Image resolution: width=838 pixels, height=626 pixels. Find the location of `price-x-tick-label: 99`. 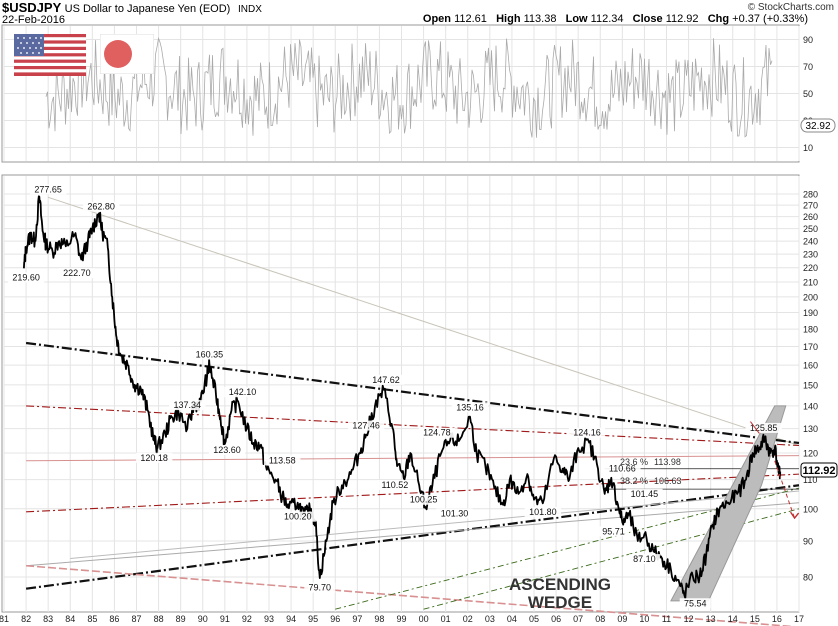

price-x-tick-label: 99 is located at coordinates (401, 619).